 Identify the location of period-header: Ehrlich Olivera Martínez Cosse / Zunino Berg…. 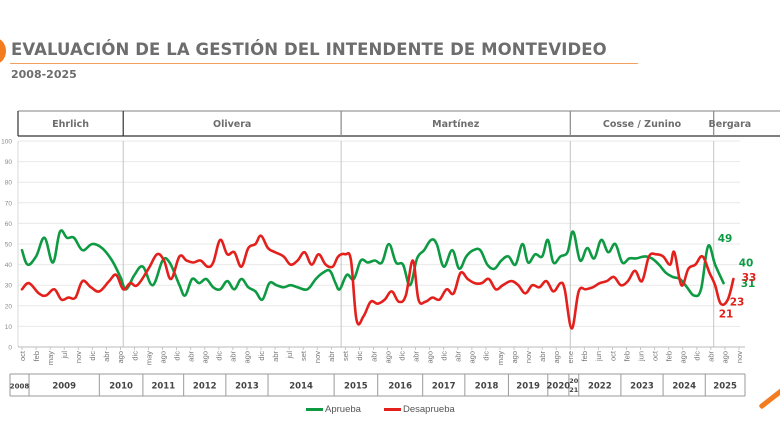
(398, 123).